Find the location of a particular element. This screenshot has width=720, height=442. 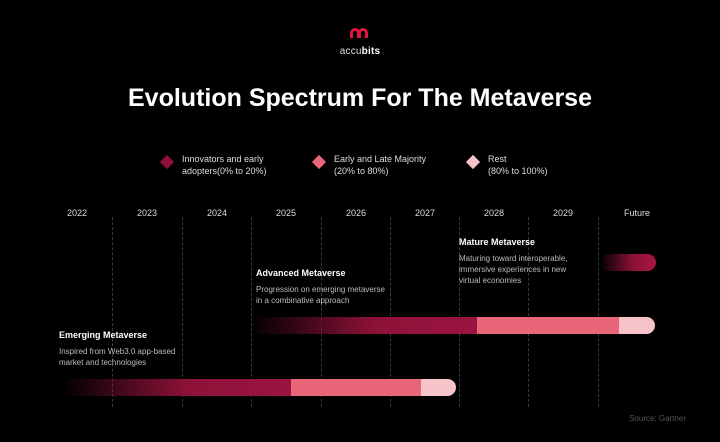

stage-desc-line: in a combinative approach is located at coordinates (303, 300).